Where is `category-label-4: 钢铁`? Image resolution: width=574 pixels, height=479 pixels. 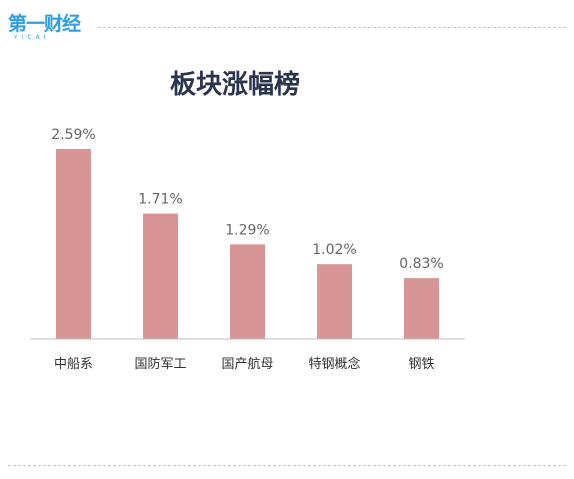 category-label-4: 钢铁 is located at coordinates (421, 364).